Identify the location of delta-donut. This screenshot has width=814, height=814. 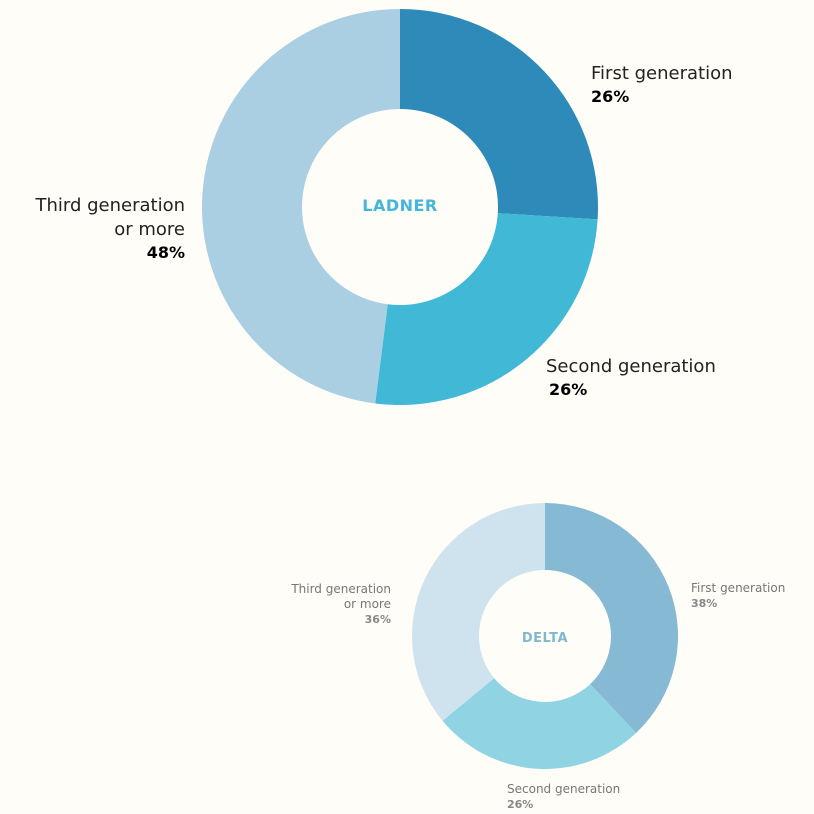
(544, 636).